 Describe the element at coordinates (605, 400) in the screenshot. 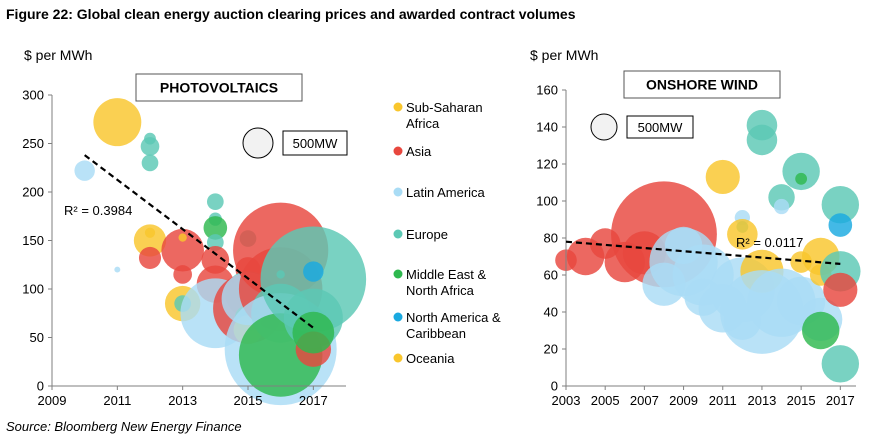

I see `x-tick-label: 2005` at that location.